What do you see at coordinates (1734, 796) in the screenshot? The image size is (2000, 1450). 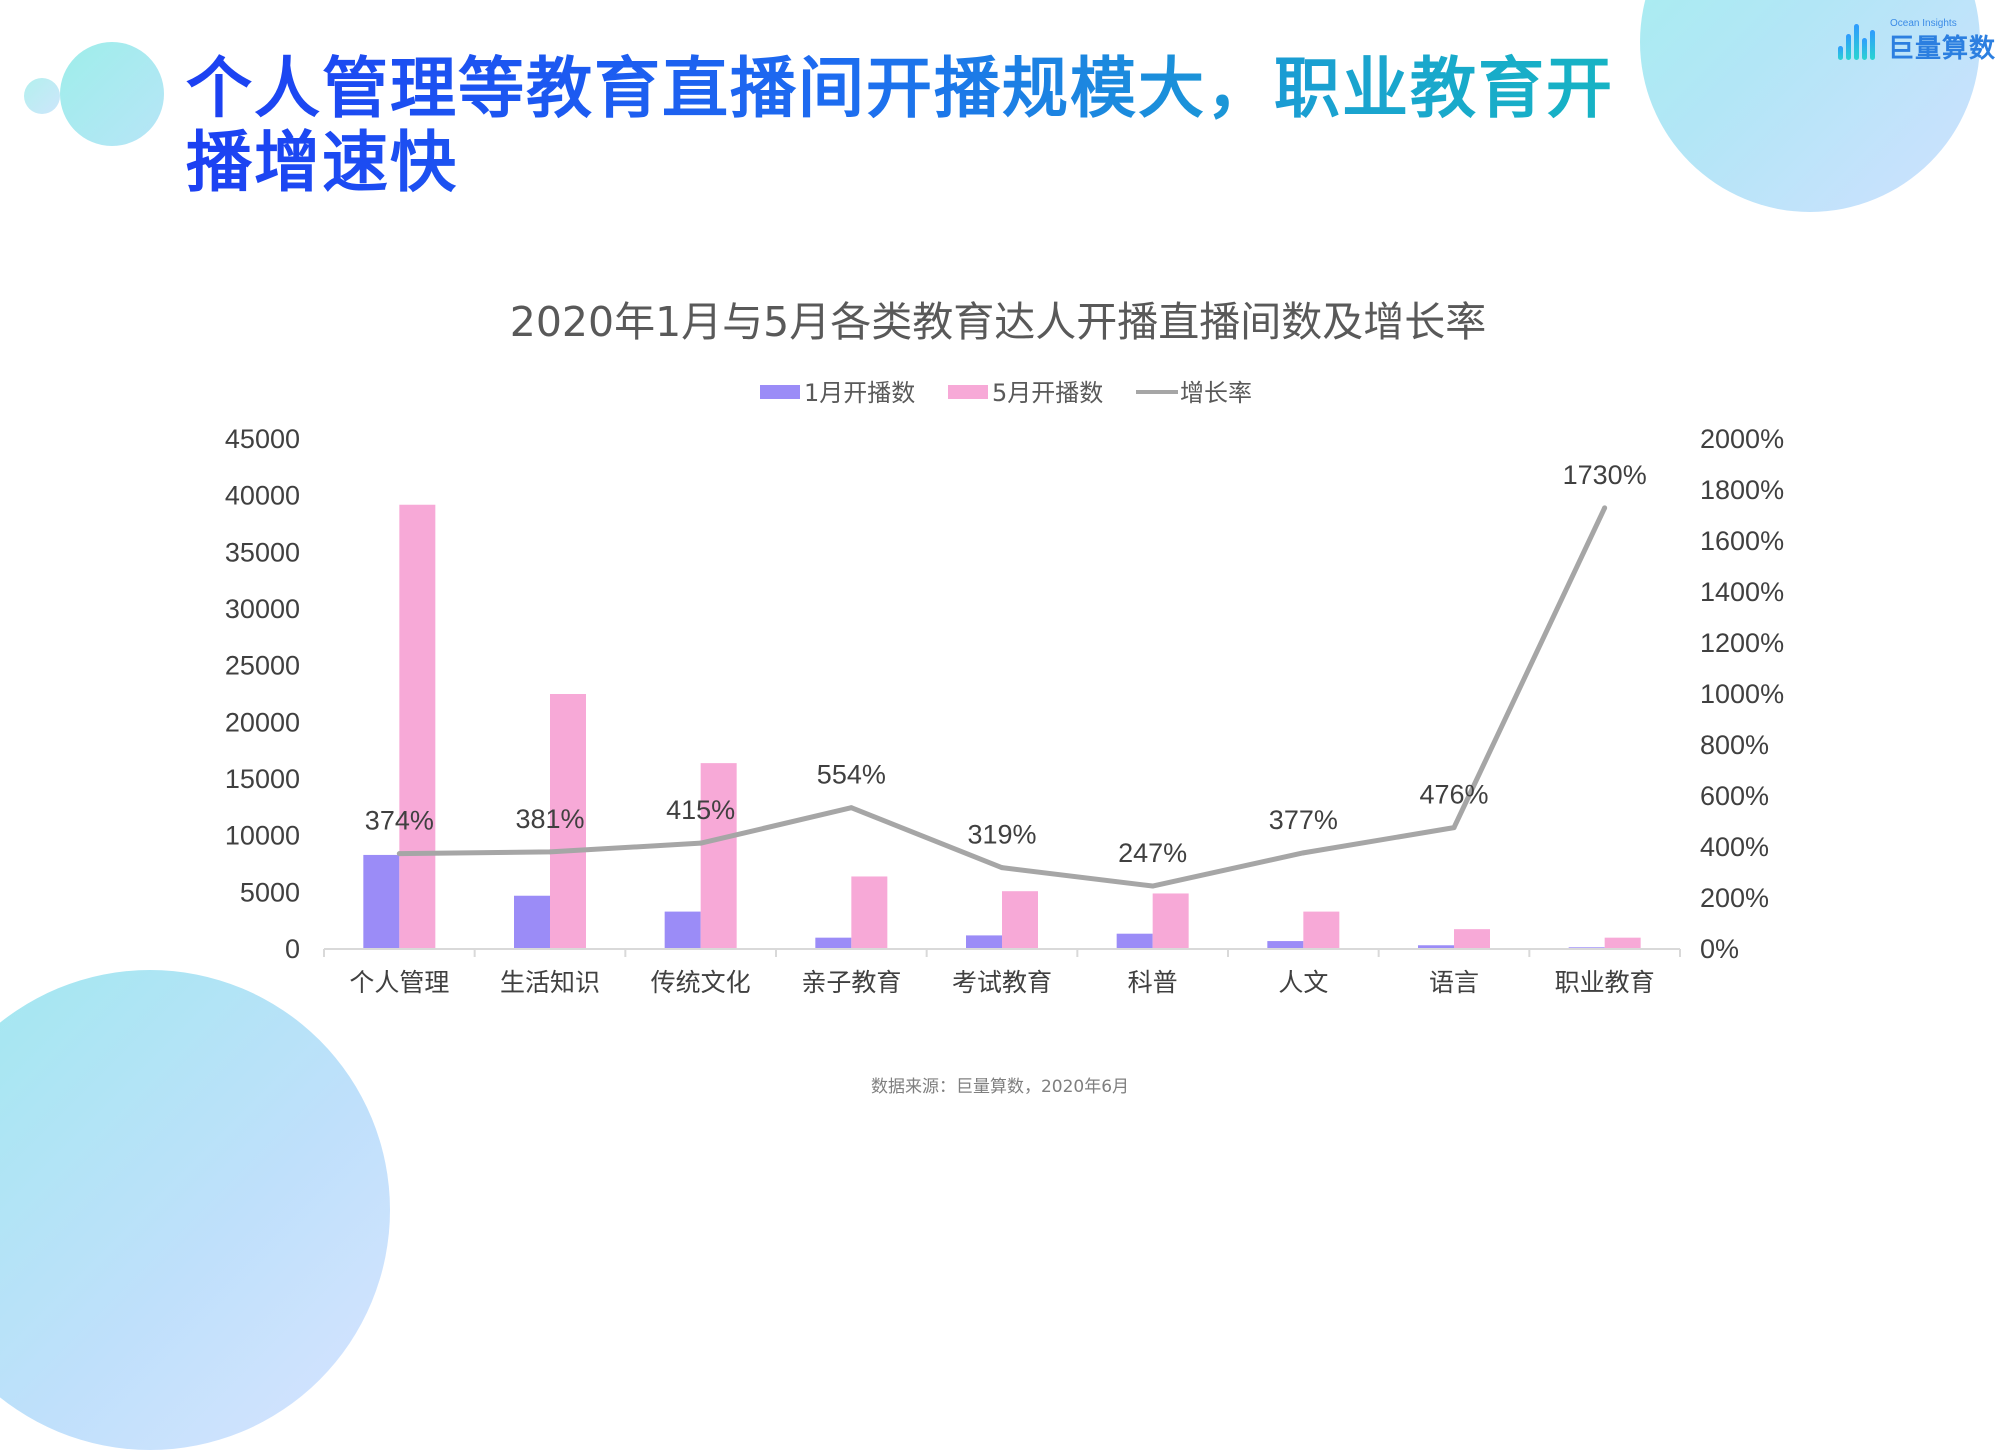 I see `right-tick-label: 600%` at bounding box center [1734, 796].